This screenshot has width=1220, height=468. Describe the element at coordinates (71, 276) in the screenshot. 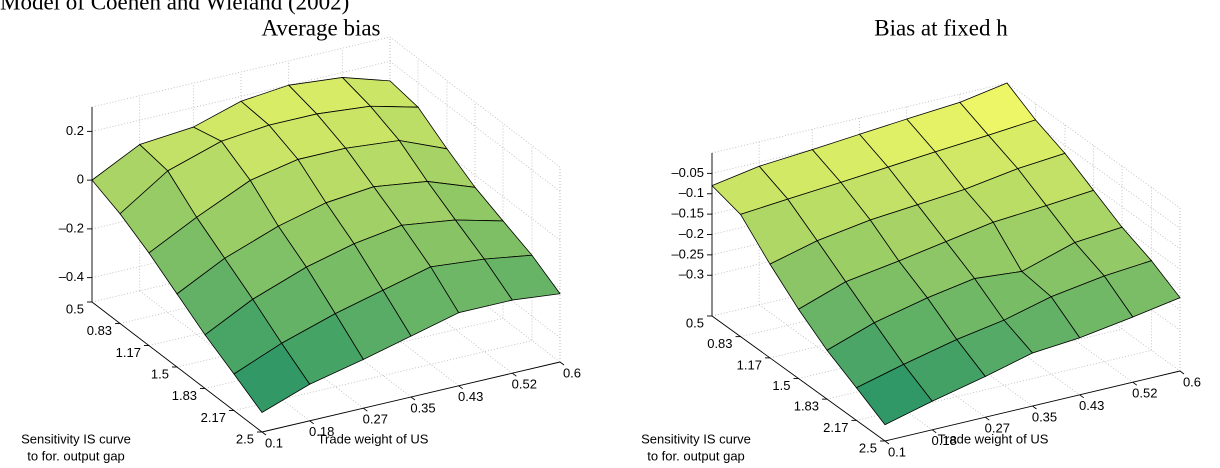

I see `z-tick-label: –0.4` at that location.